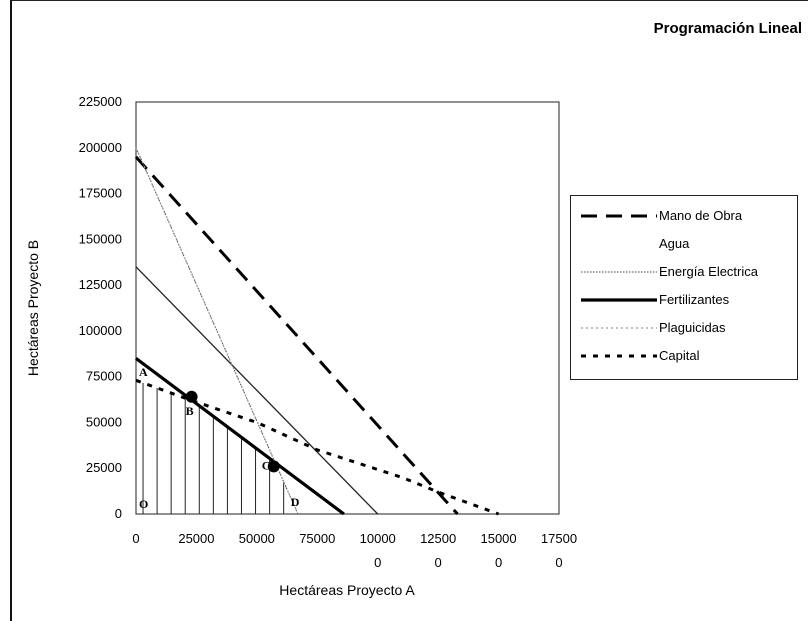 Image resolution: width=808 pixels, height=621 pixels. Describe the element at coordinates (679, 355) in the screenshot. I see `legend-label: Capital` at that location.